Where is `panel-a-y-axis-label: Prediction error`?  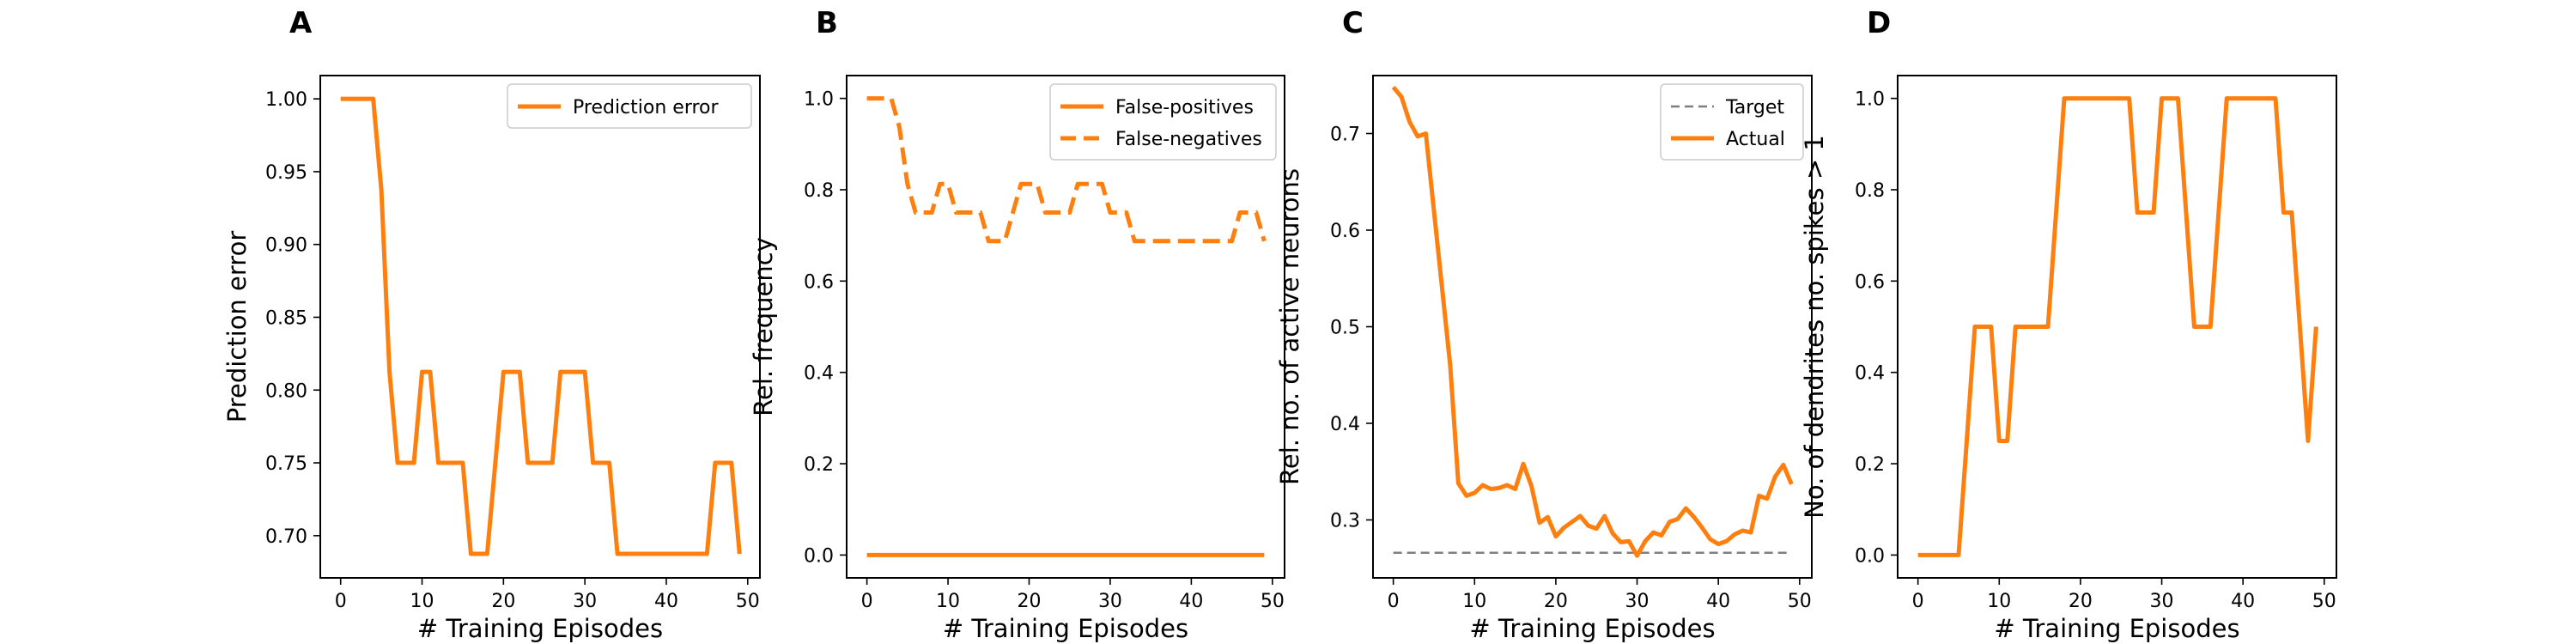 panel-a-y-axis-label: Prediction error is located at coordinates (237, 327).